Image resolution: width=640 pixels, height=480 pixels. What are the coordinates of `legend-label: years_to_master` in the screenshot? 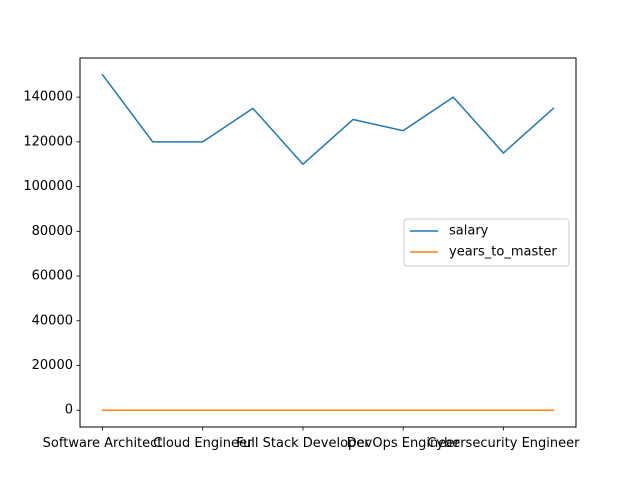 It's located at (503, 252).